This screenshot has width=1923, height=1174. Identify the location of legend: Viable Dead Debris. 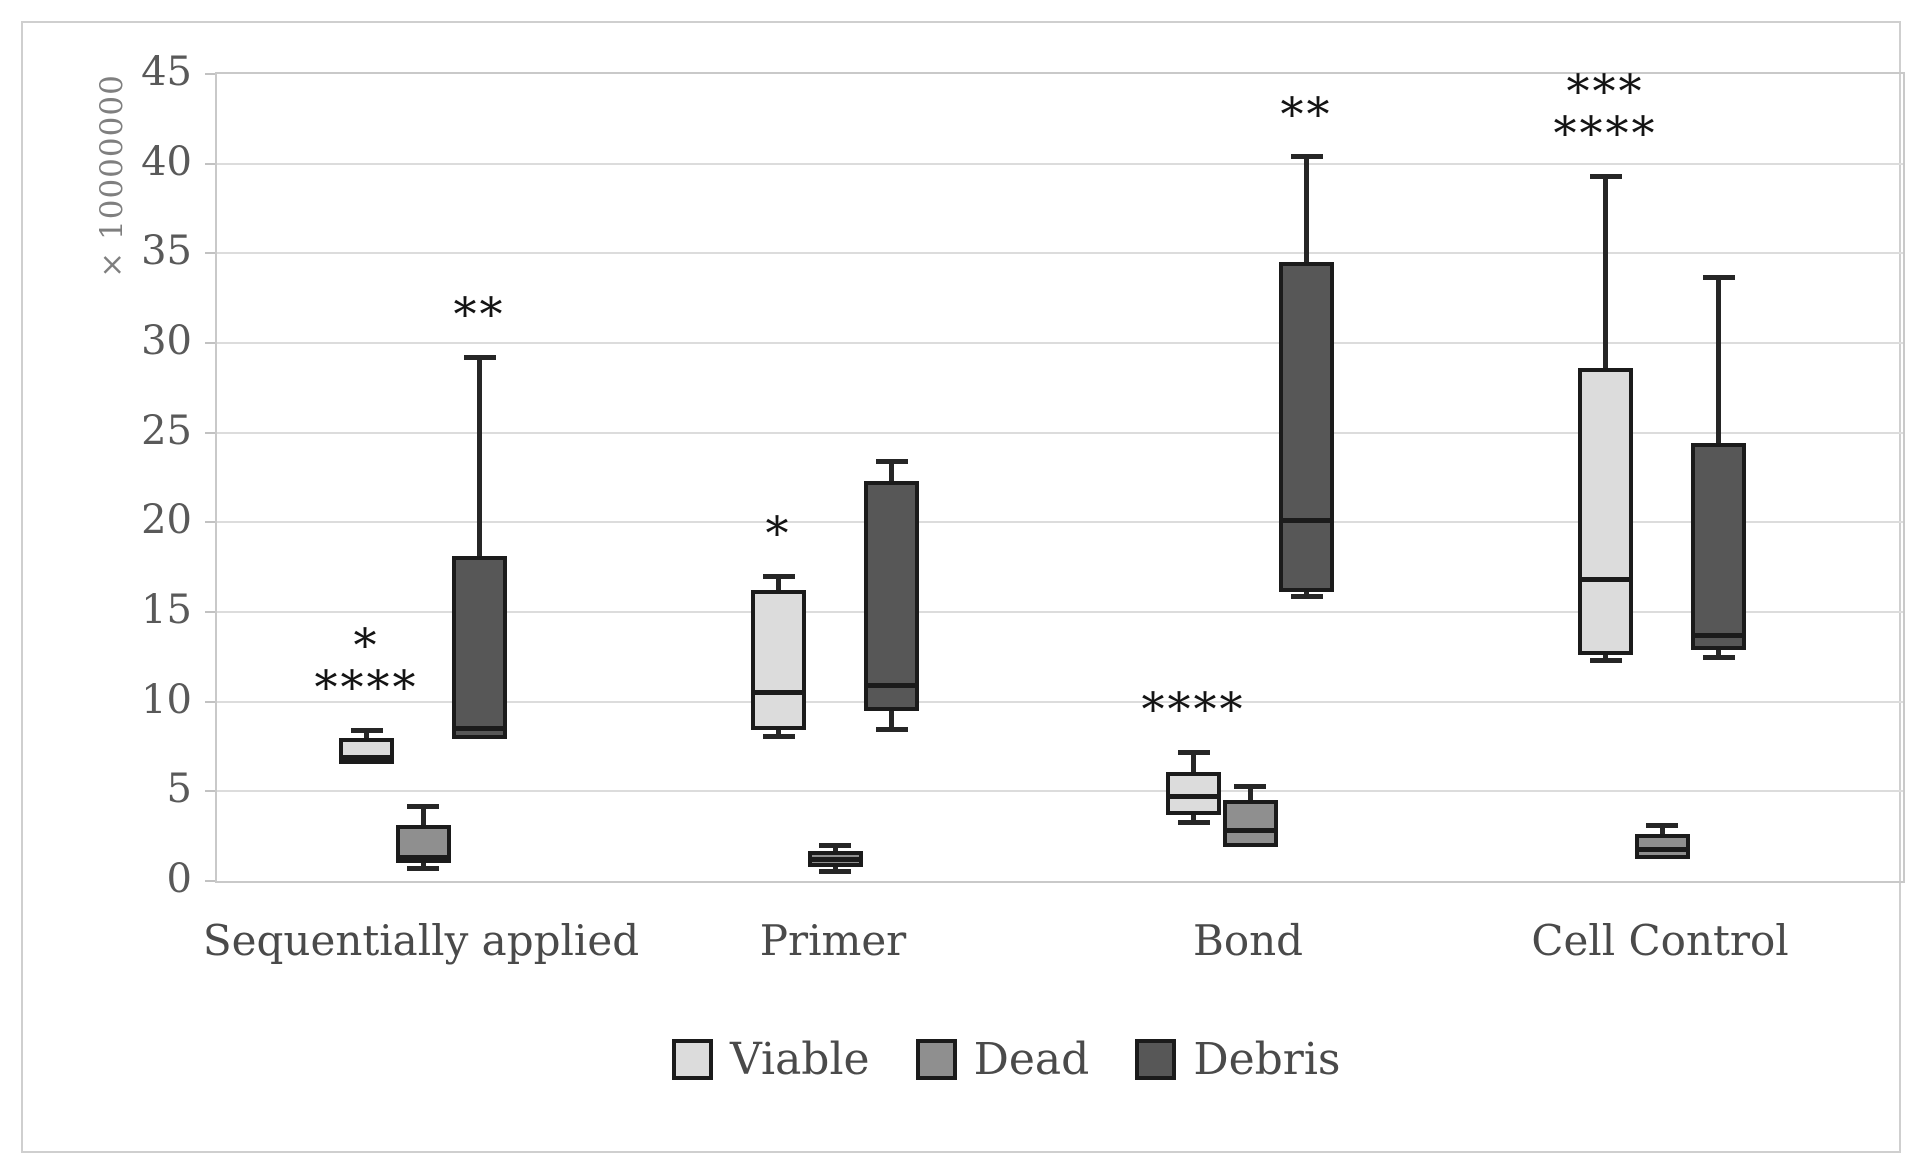
(1006, 1059).